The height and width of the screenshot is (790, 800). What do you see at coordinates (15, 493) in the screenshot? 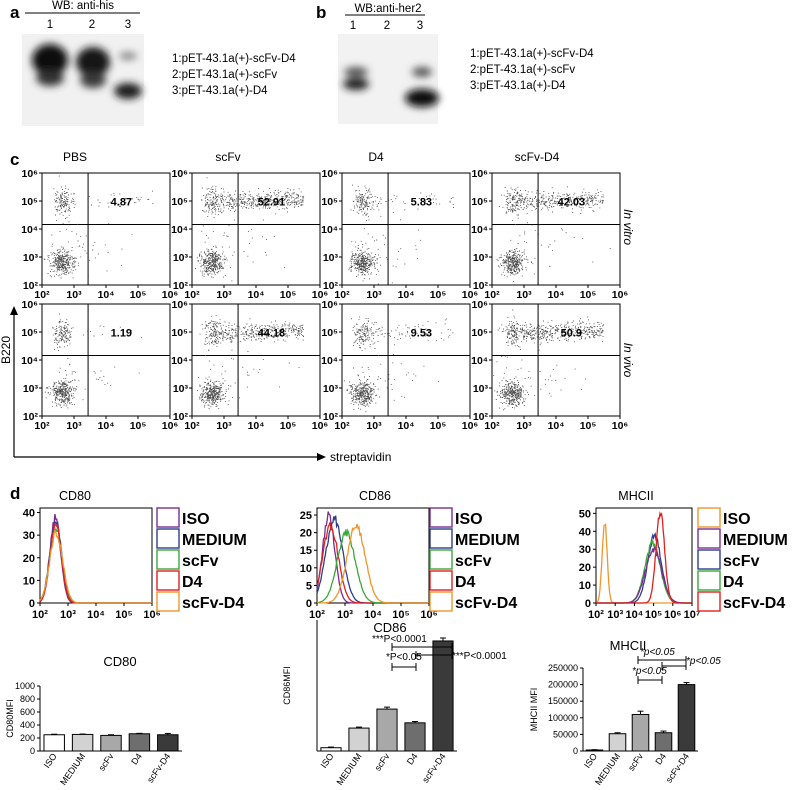
I see `panel-d-letter: d` at bounding box center [15, 493].